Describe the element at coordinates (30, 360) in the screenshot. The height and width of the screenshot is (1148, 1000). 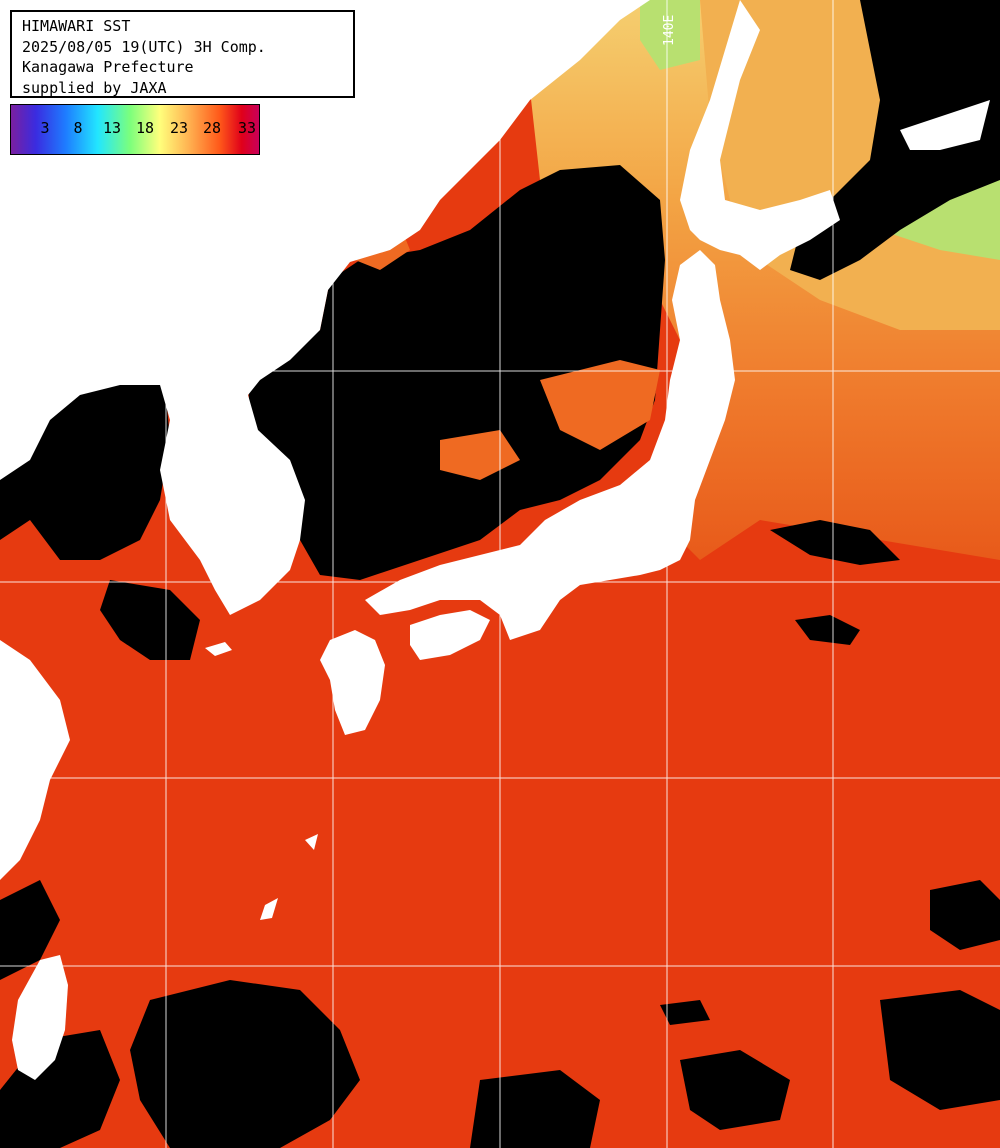
I see `lat-label-40n: 40N` at that location.